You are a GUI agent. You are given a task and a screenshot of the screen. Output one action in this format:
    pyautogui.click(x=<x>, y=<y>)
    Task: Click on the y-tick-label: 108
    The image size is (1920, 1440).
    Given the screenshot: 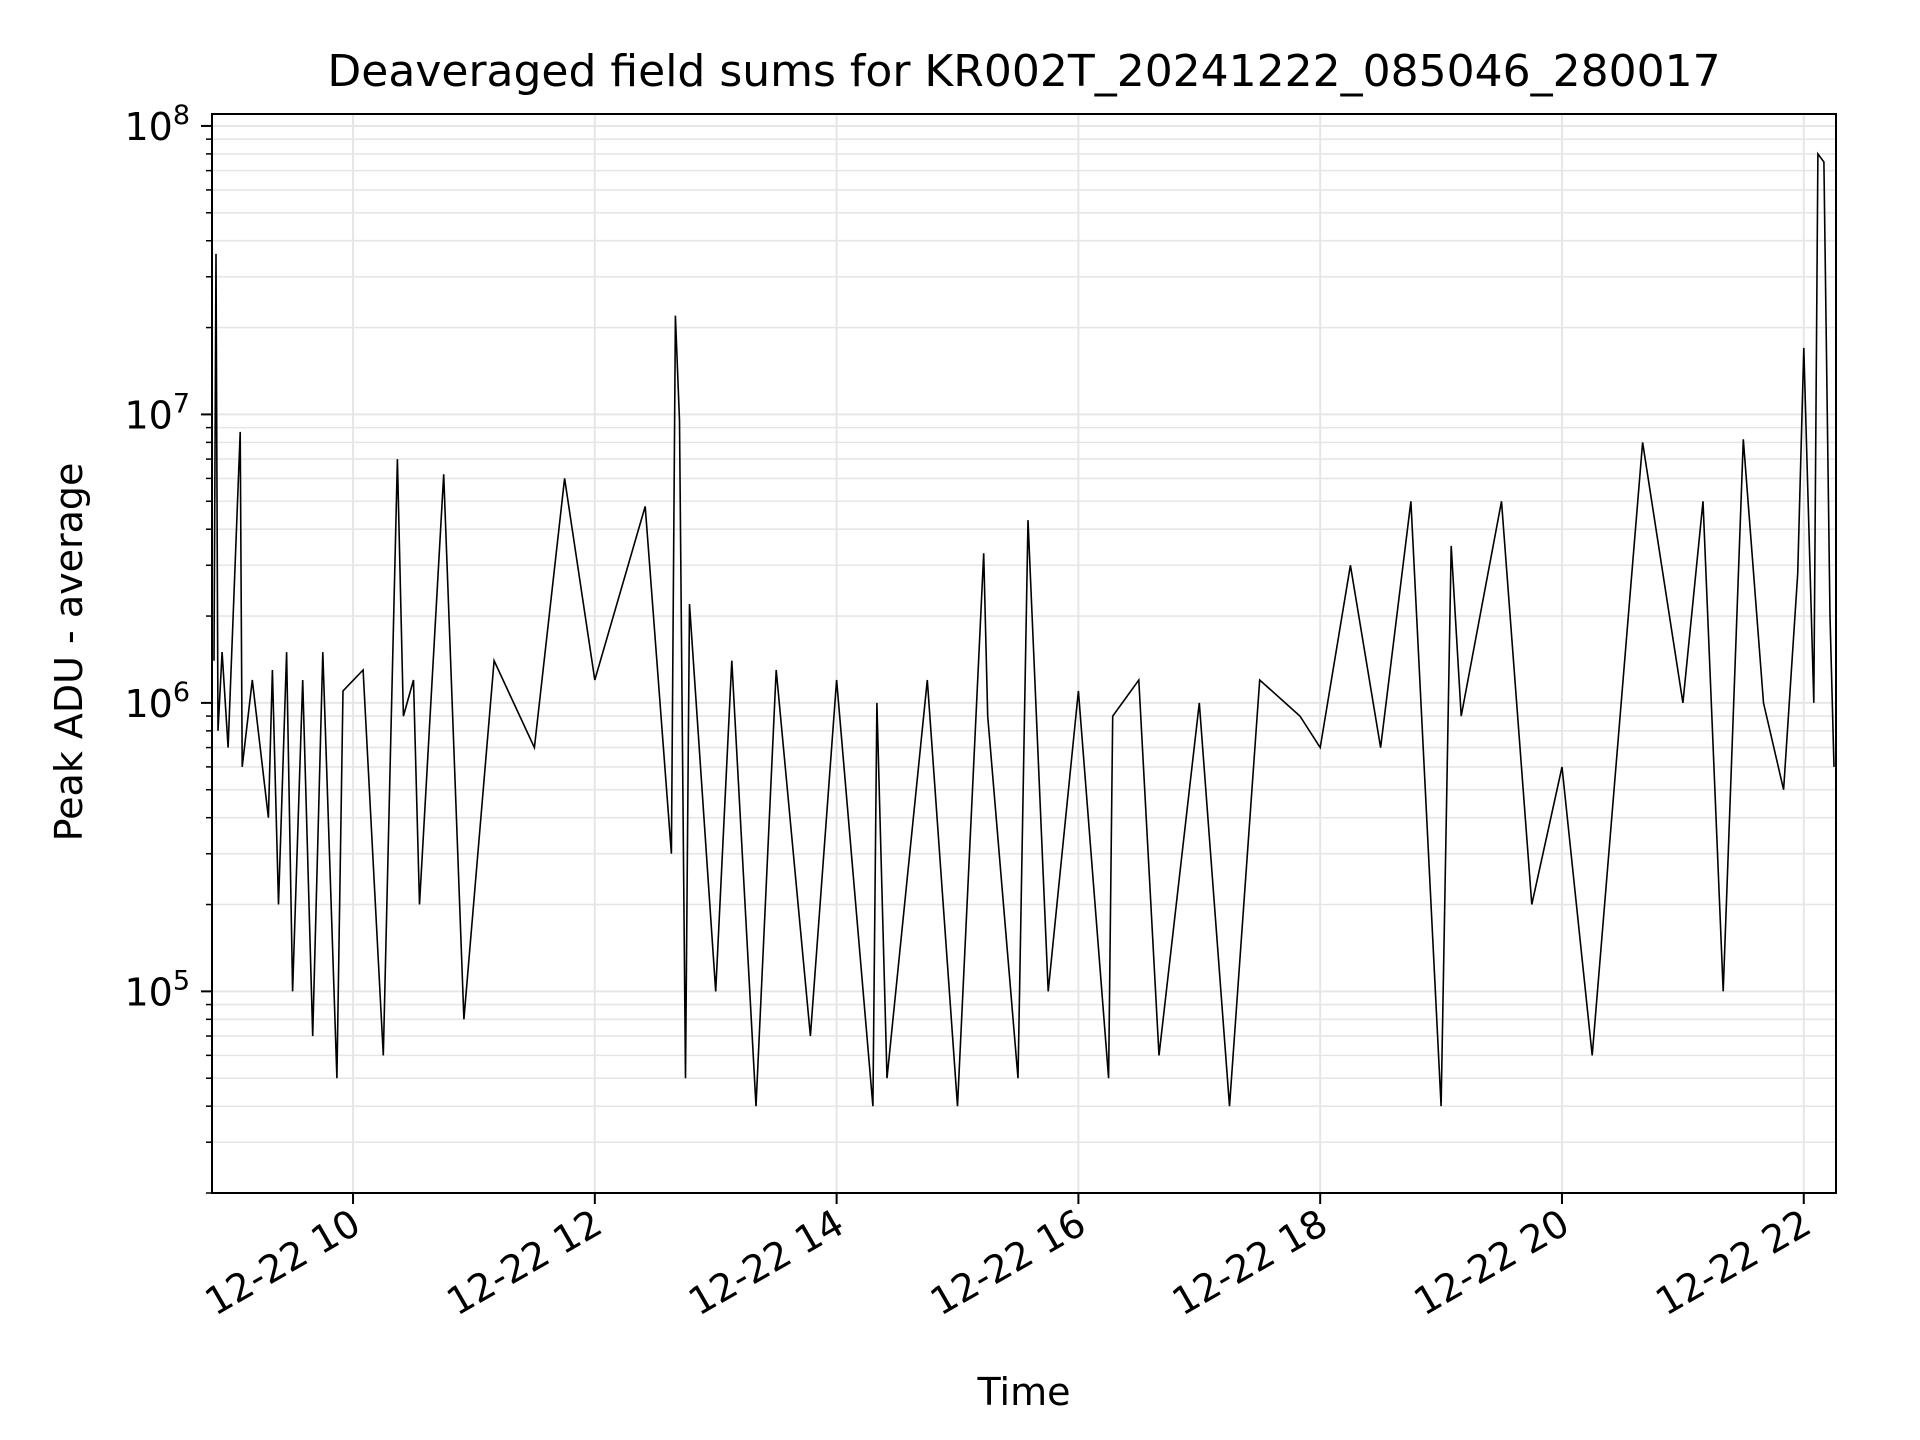 What is the action you would take?
    pyautogui.click(x=157, y=124)
    